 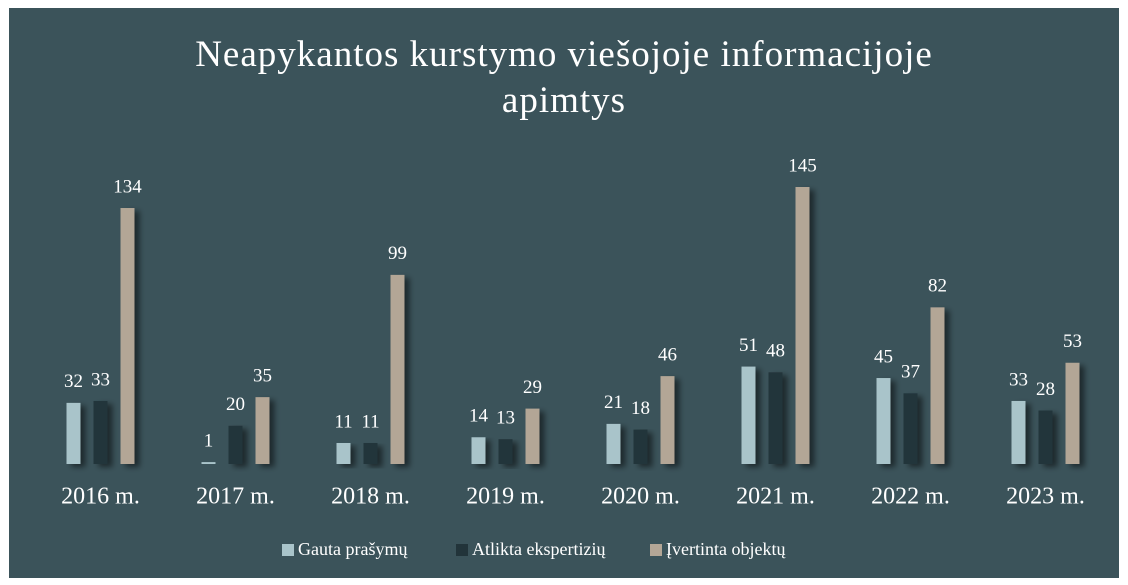 What do you see at coordinates (479, 416) in the screenshot?
I see `data-label: 14` at bounding box center [479, 416].